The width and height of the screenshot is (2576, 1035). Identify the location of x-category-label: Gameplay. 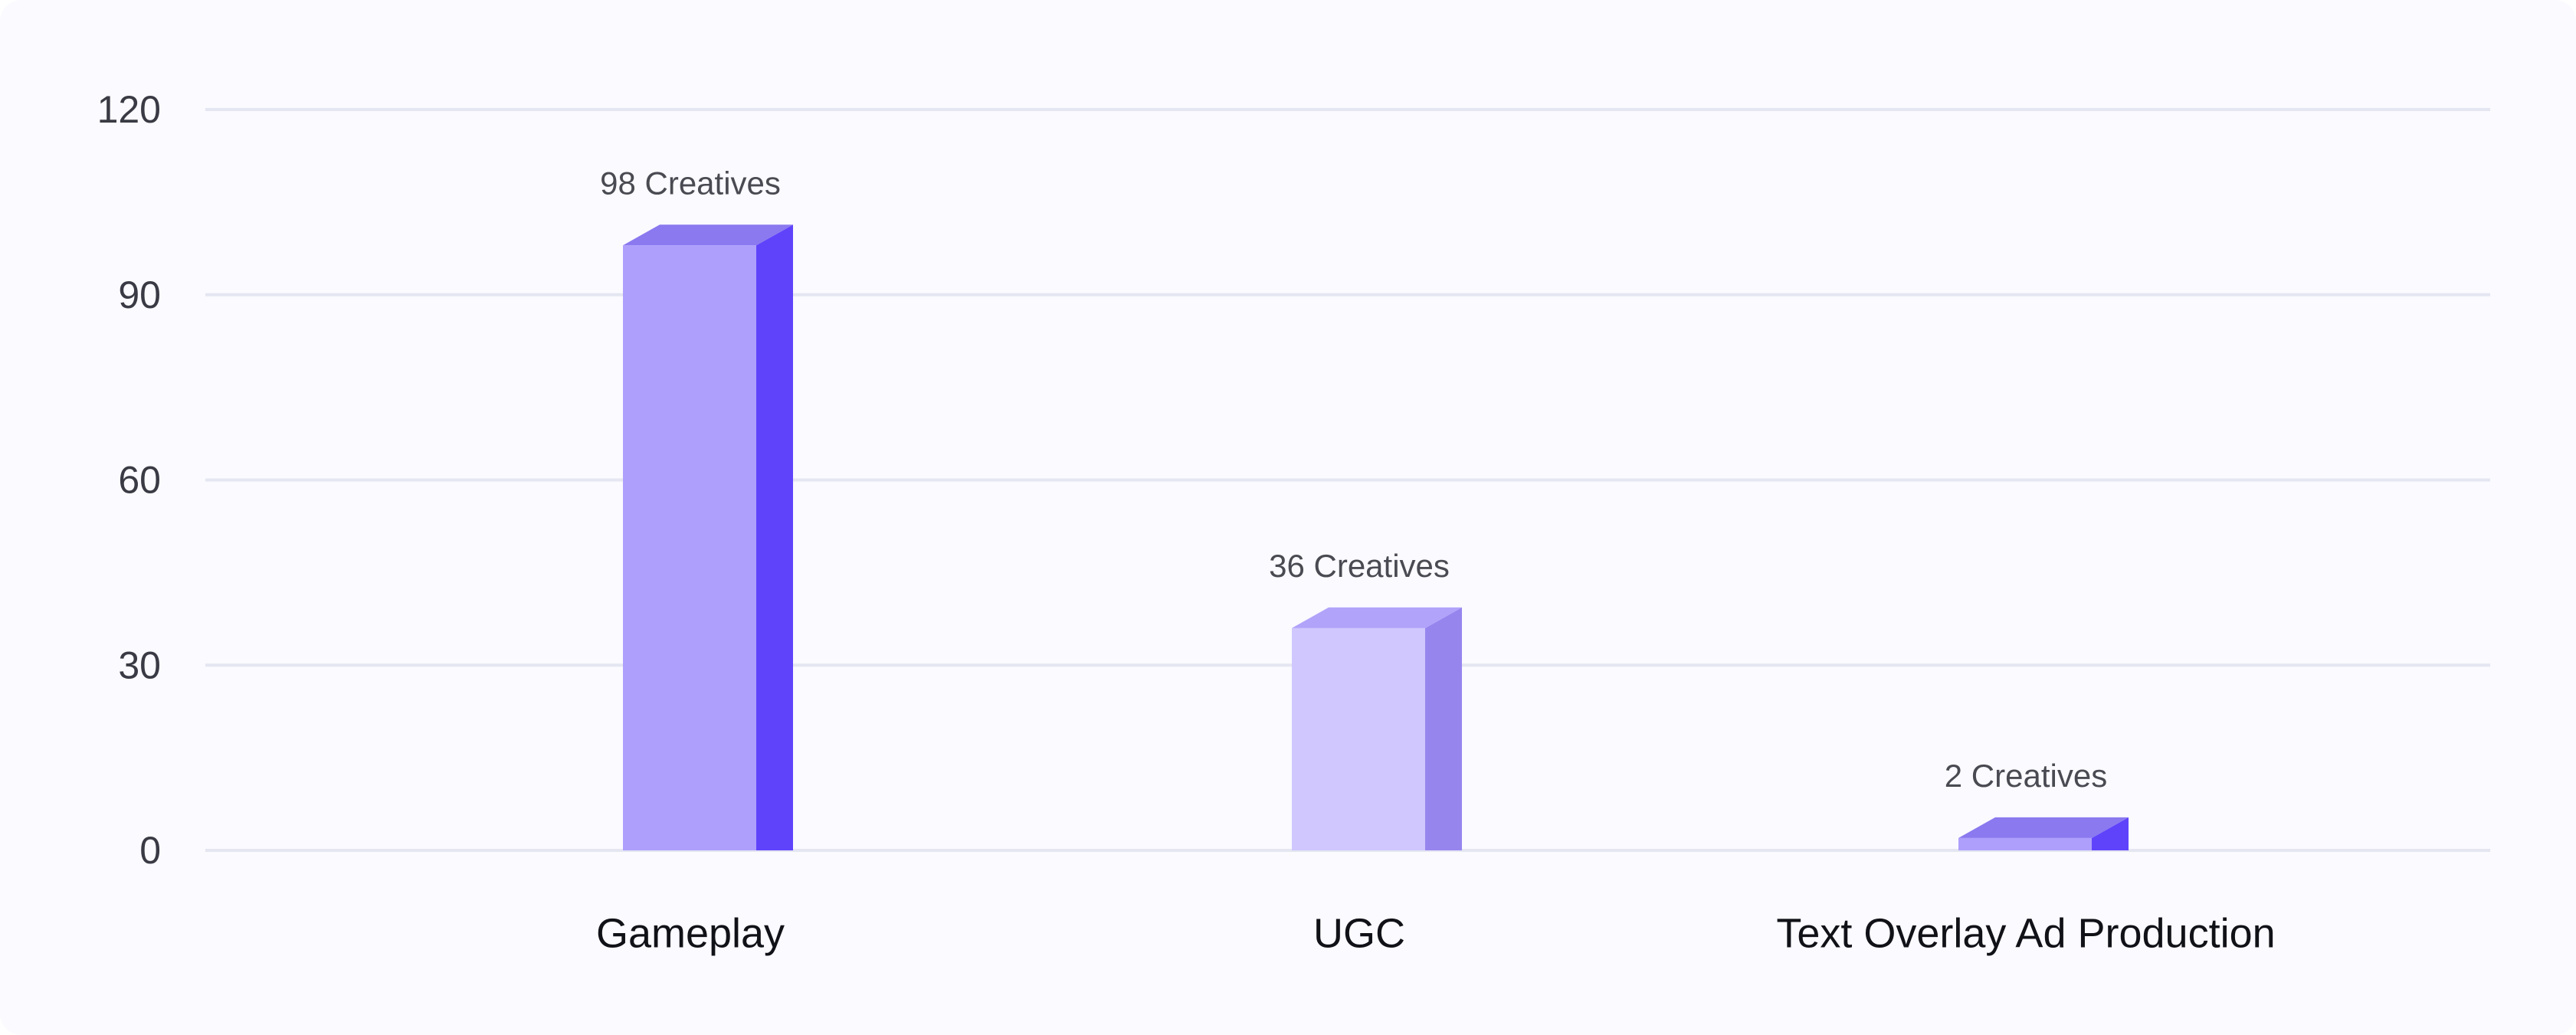
(691, 933).